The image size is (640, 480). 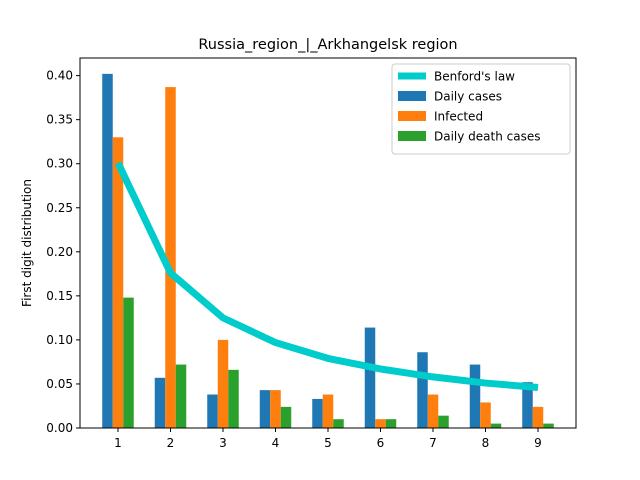 What do you see at coordinates (327, 45) in the screenshot?
I see `chart-title: Russia_region_|_Arkhangelsk region` at bounding box center [327, 45].